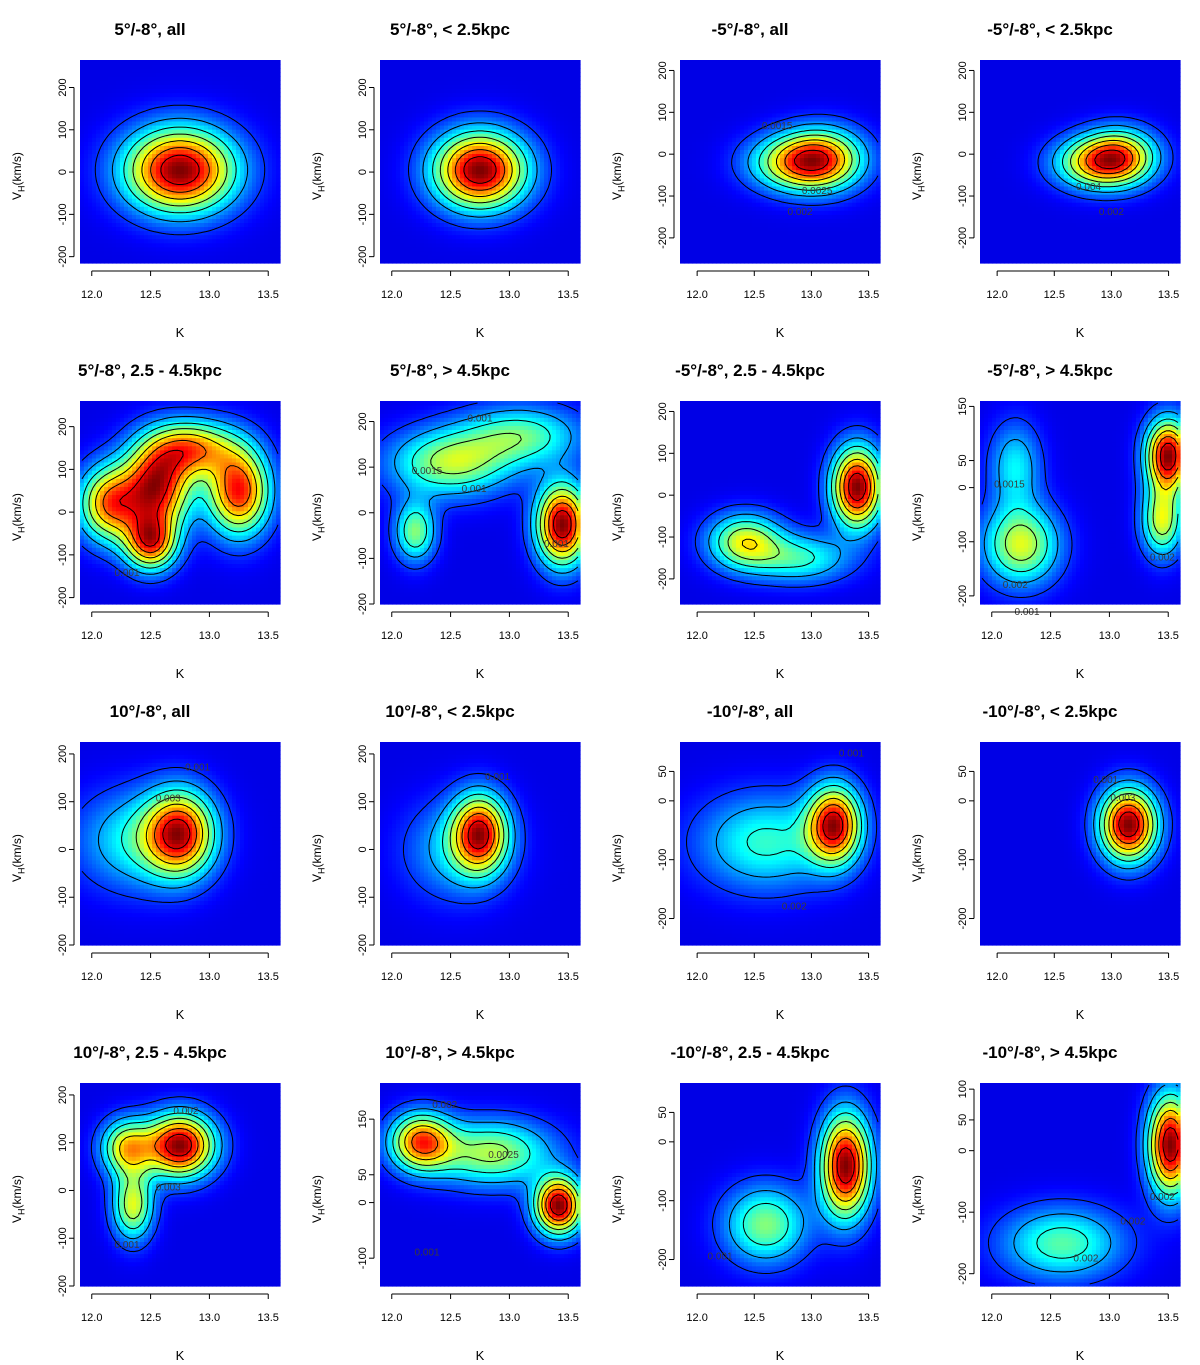 This screenshot has width=1200, height=1365. What do you see at coordinates (366, 1189) in the screenshot?
I see `y-axis: -100 0 50 150` at bounding box center [366, 1189].